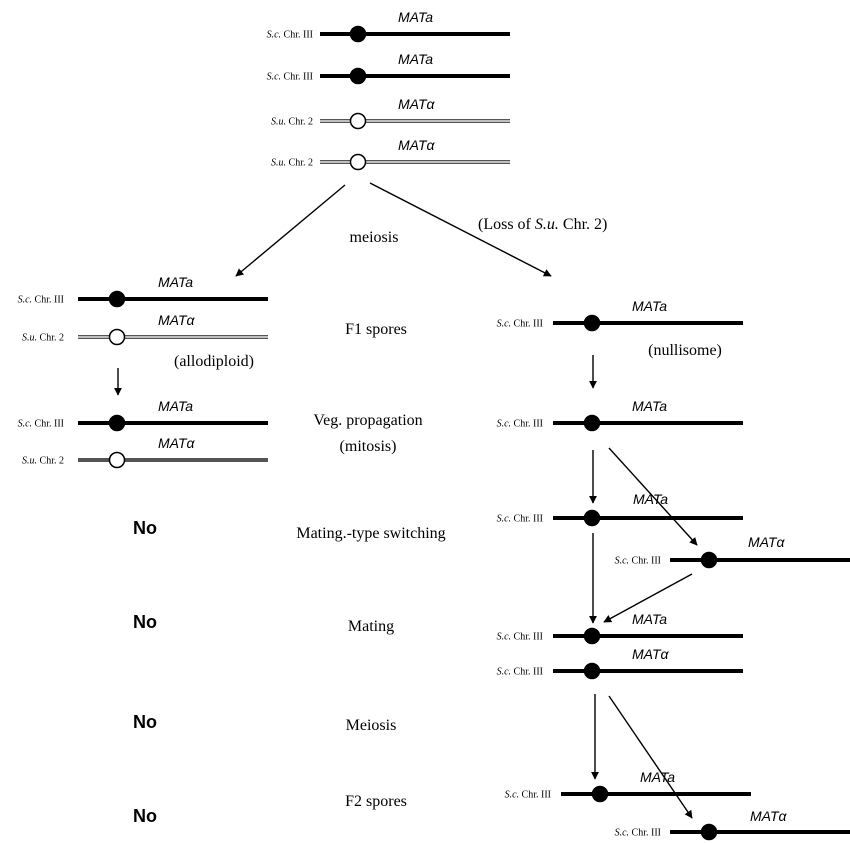 Image resolution: width=850 pixels, height=843 pixels. I want to click on arrow-mated-to-f2-alpha, so click(650, 757).